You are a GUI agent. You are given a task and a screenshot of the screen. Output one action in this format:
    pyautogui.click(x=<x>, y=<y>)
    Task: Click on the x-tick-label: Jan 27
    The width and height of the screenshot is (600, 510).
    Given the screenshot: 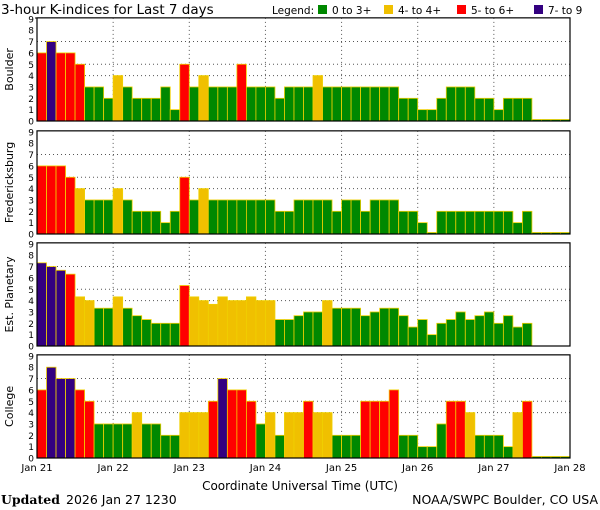 What is the action you would take?
    pyautogui.click(x=493, y=468)
    